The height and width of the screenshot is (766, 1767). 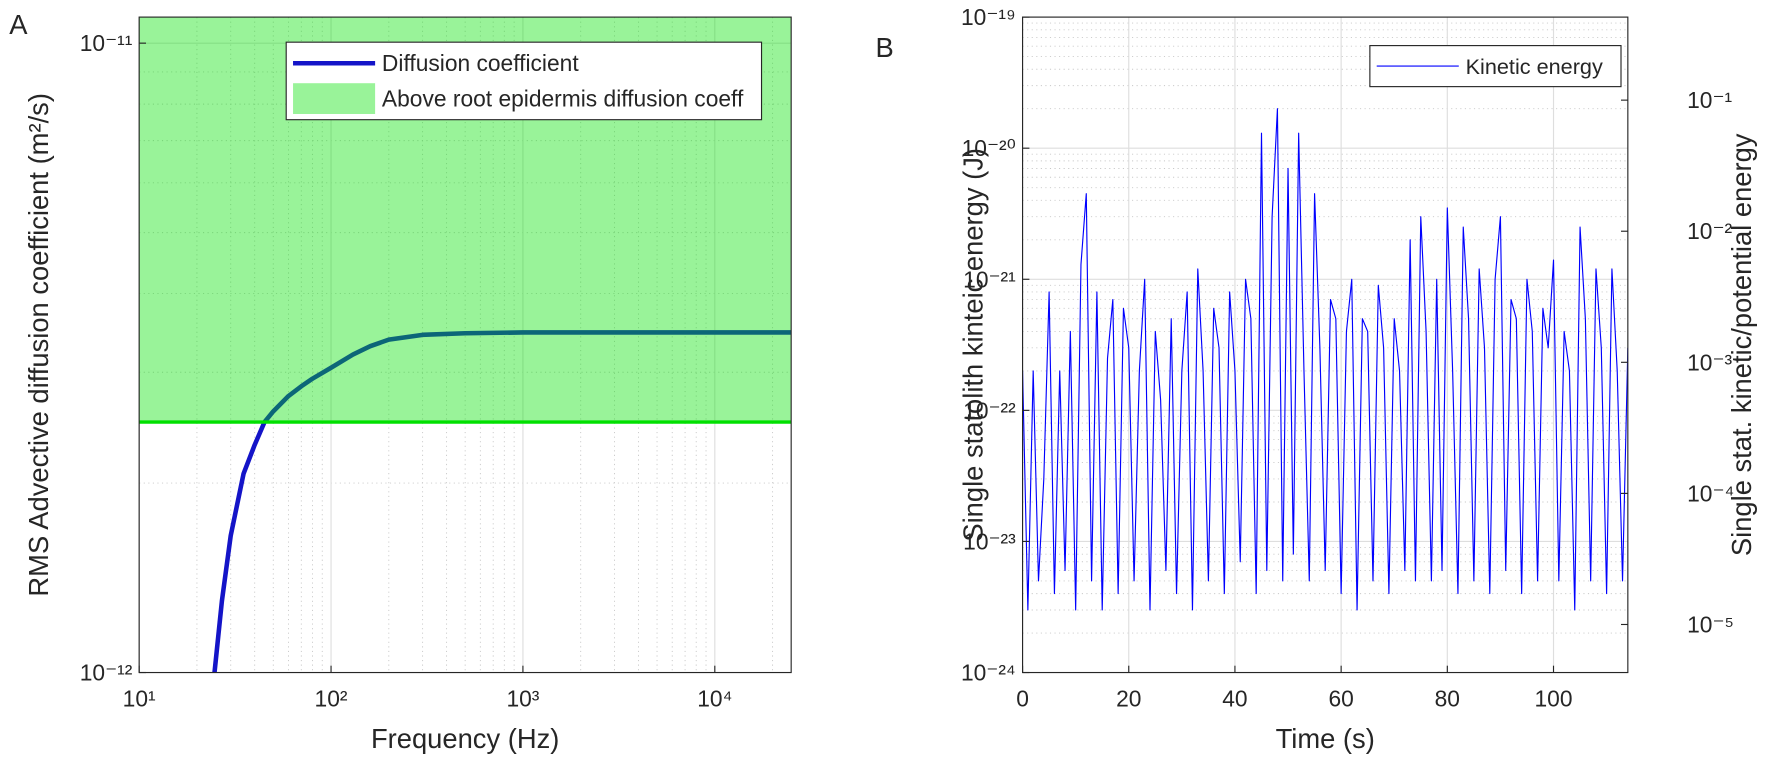 I want to click on y2-tick-label: 10⁻⁵, so click(x=1710, y=624).